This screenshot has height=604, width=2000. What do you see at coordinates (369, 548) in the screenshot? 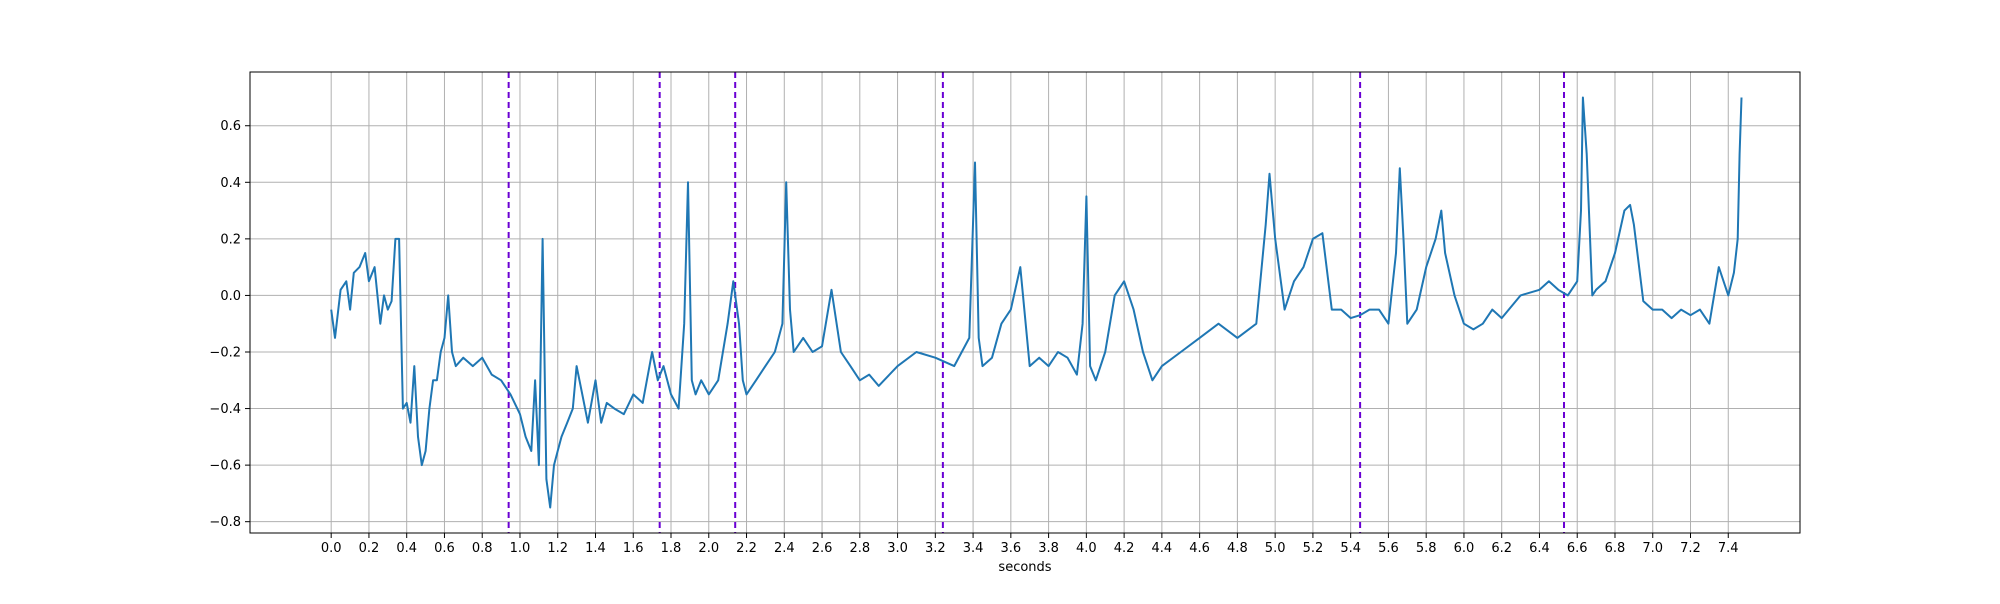
I see `x-tick-label: 0.2` at bounding box center [369, 548].